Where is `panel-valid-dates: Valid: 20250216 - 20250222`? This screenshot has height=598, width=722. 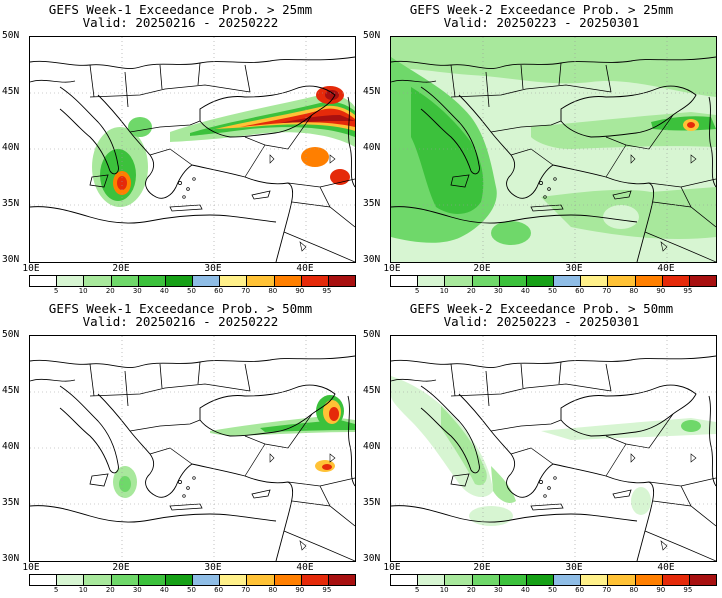 panel-valid-dates: Valid: 20250216 - 20250222 is located at coordinates (180, 22).